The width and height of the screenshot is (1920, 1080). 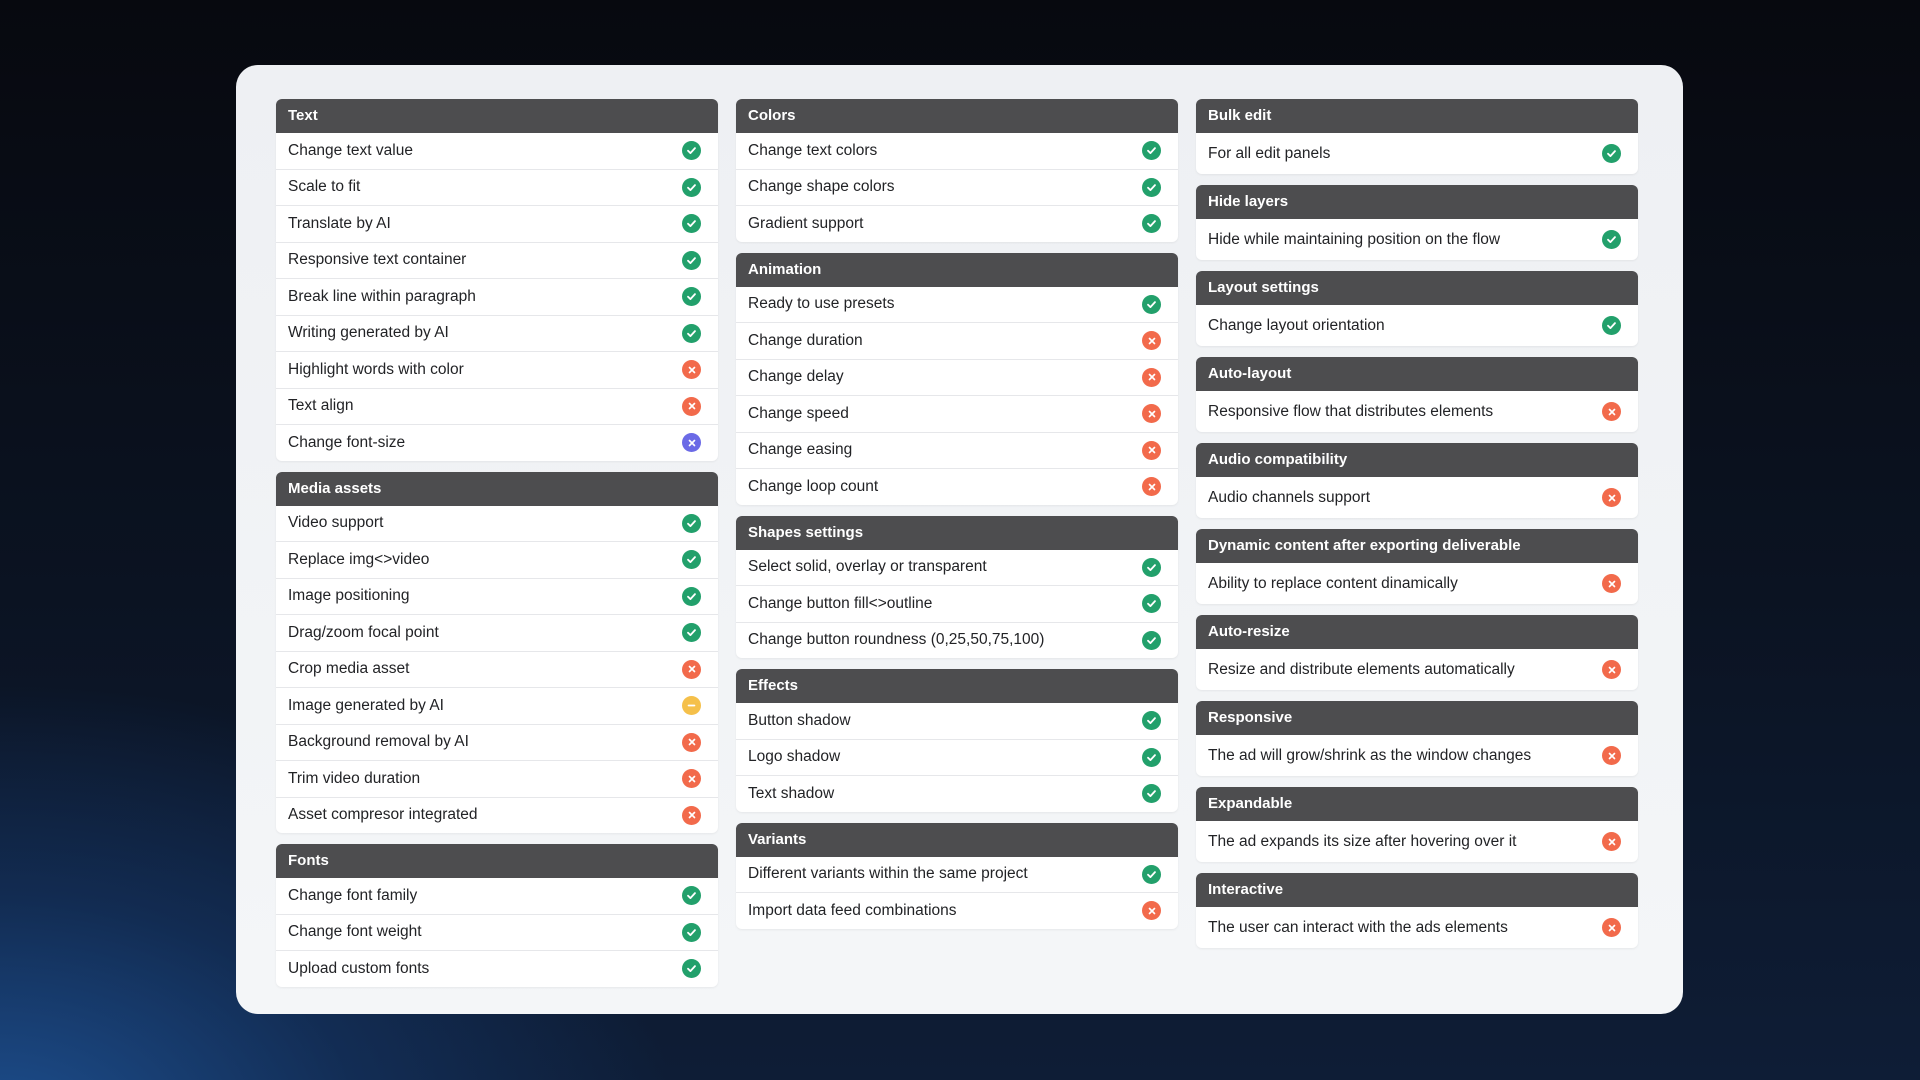 I want to click on feature-label: Change delay, so click(x=796, y=377).